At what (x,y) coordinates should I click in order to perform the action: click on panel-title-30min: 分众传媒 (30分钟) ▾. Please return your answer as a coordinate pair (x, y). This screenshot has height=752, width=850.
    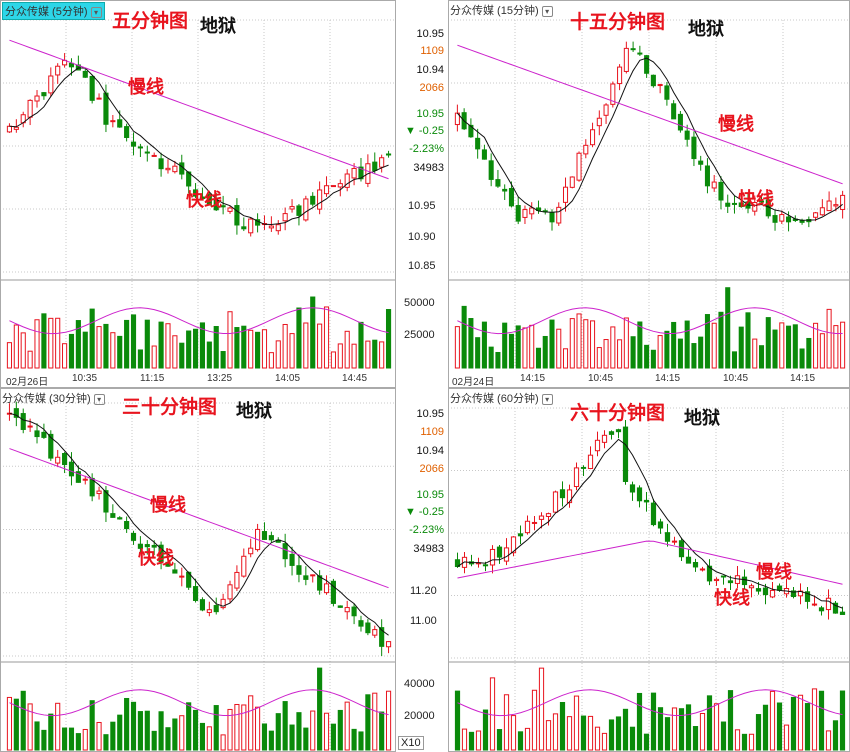
    Looking at the image, I should click on (53, 398).